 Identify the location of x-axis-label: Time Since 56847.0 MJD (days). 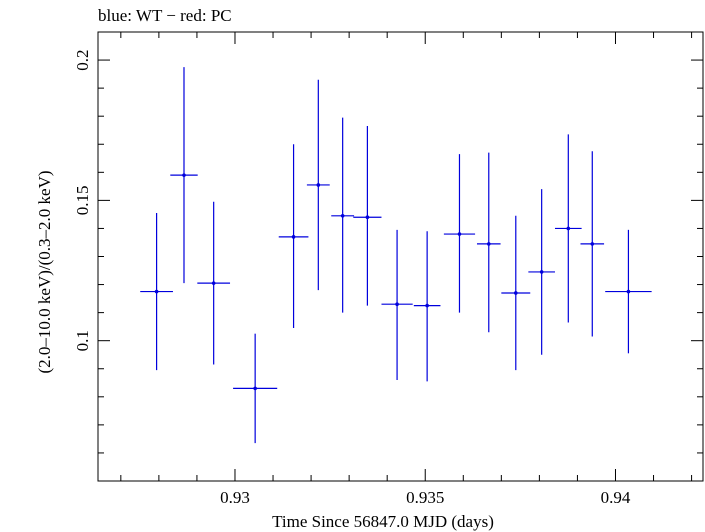
(383, 521).